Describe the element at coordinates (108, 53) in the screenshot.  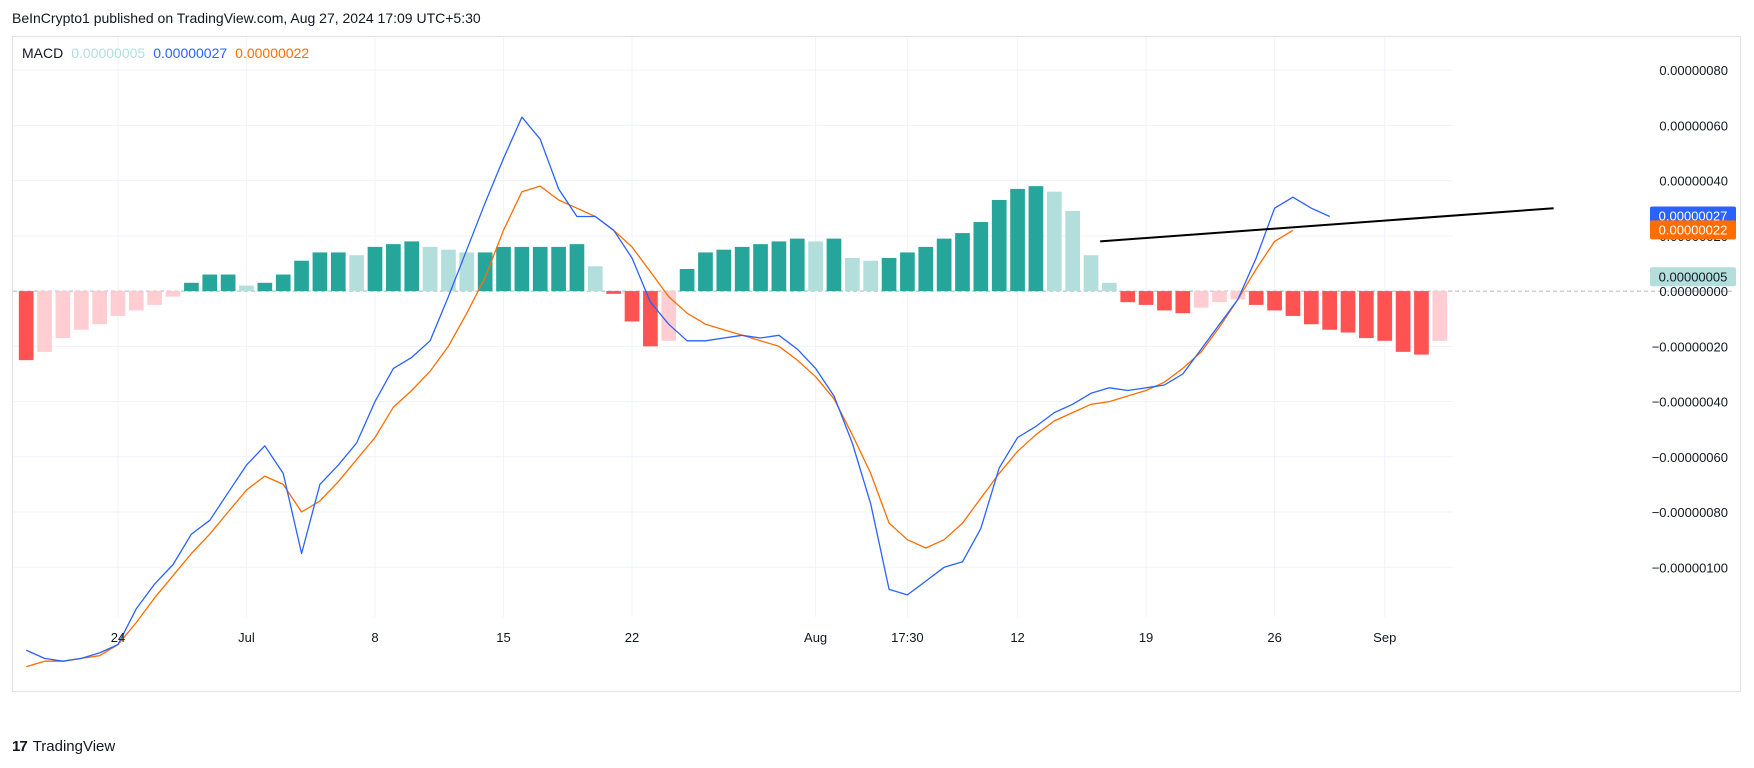
I see `legend-histogram-value: 0.00000005` at that location.